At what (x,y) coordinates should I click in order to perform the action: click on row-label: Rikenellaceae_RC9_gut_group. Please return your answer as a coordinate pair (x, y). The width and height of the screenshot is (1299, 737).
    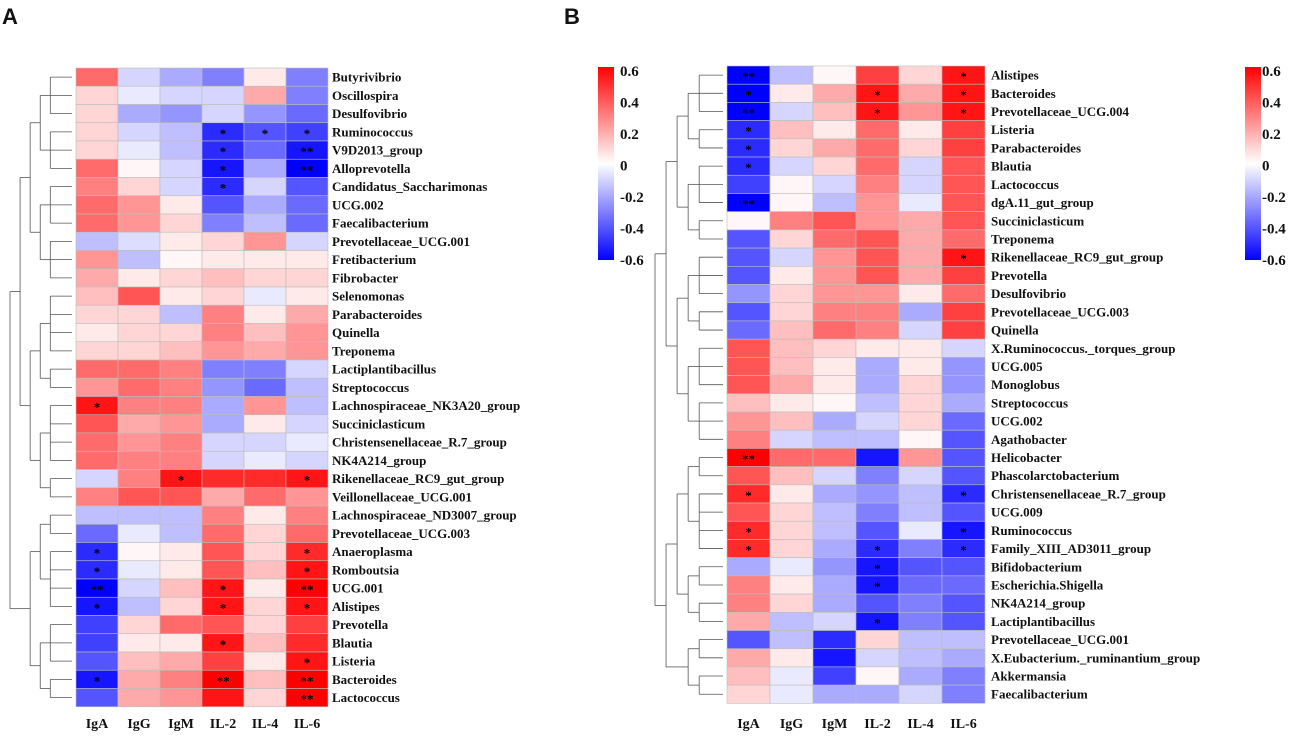
    Looking at the image, I should click on (1077, 257).